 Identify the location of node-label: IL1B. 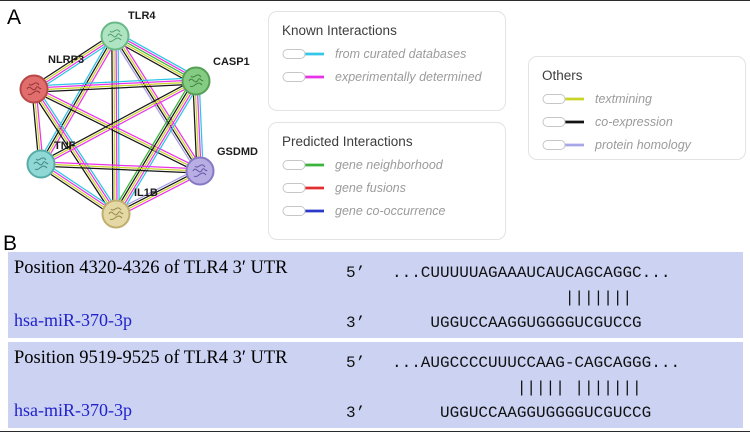
(146, 193).